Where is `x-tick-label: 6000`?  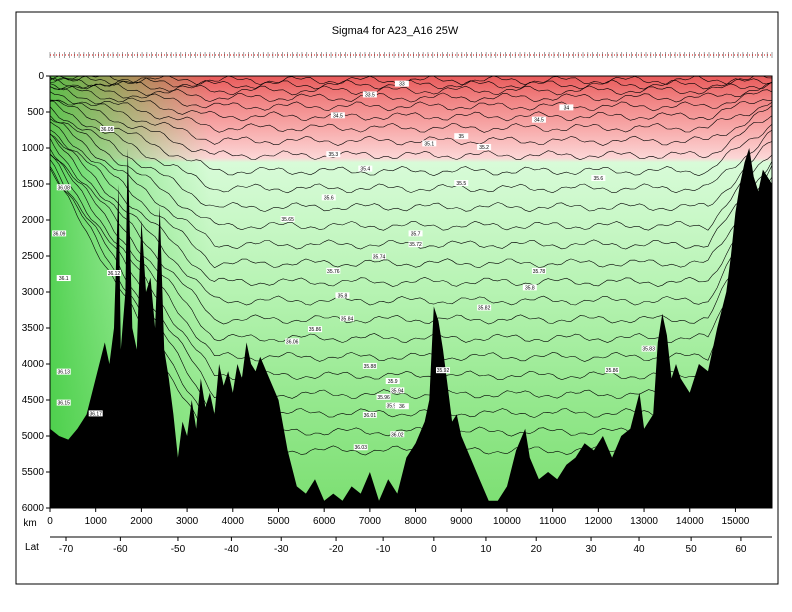 x-tick-label: 6000 is located at coordinates (324, 521).